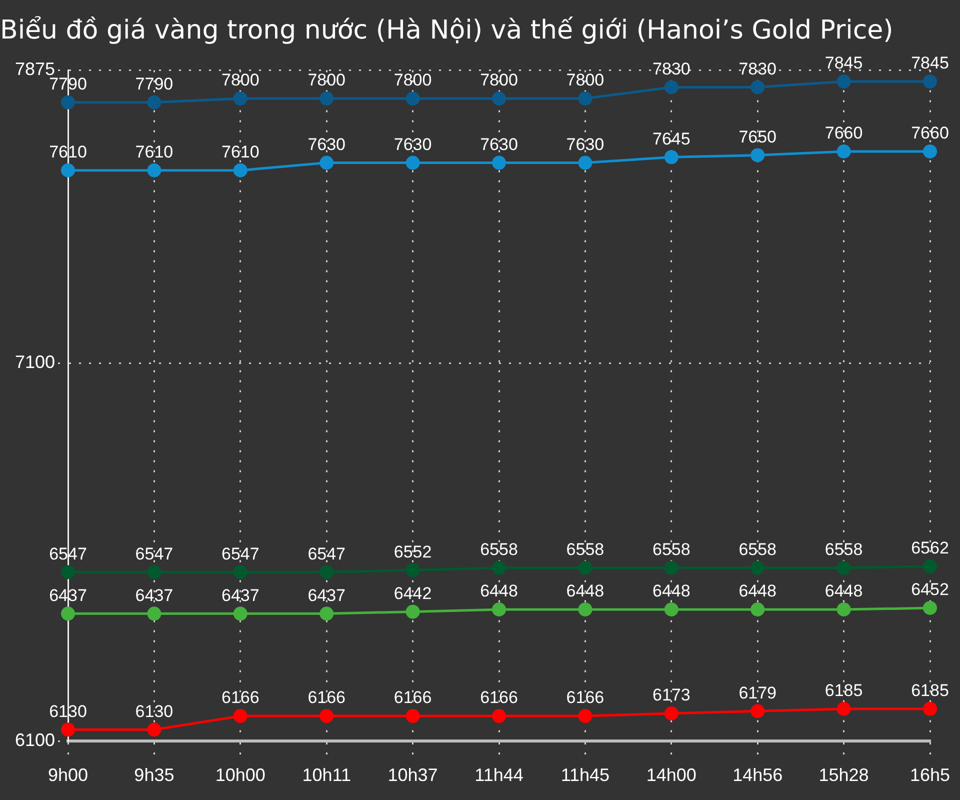  I want to click on x-tick-label: 9h35, so click(154, 774).